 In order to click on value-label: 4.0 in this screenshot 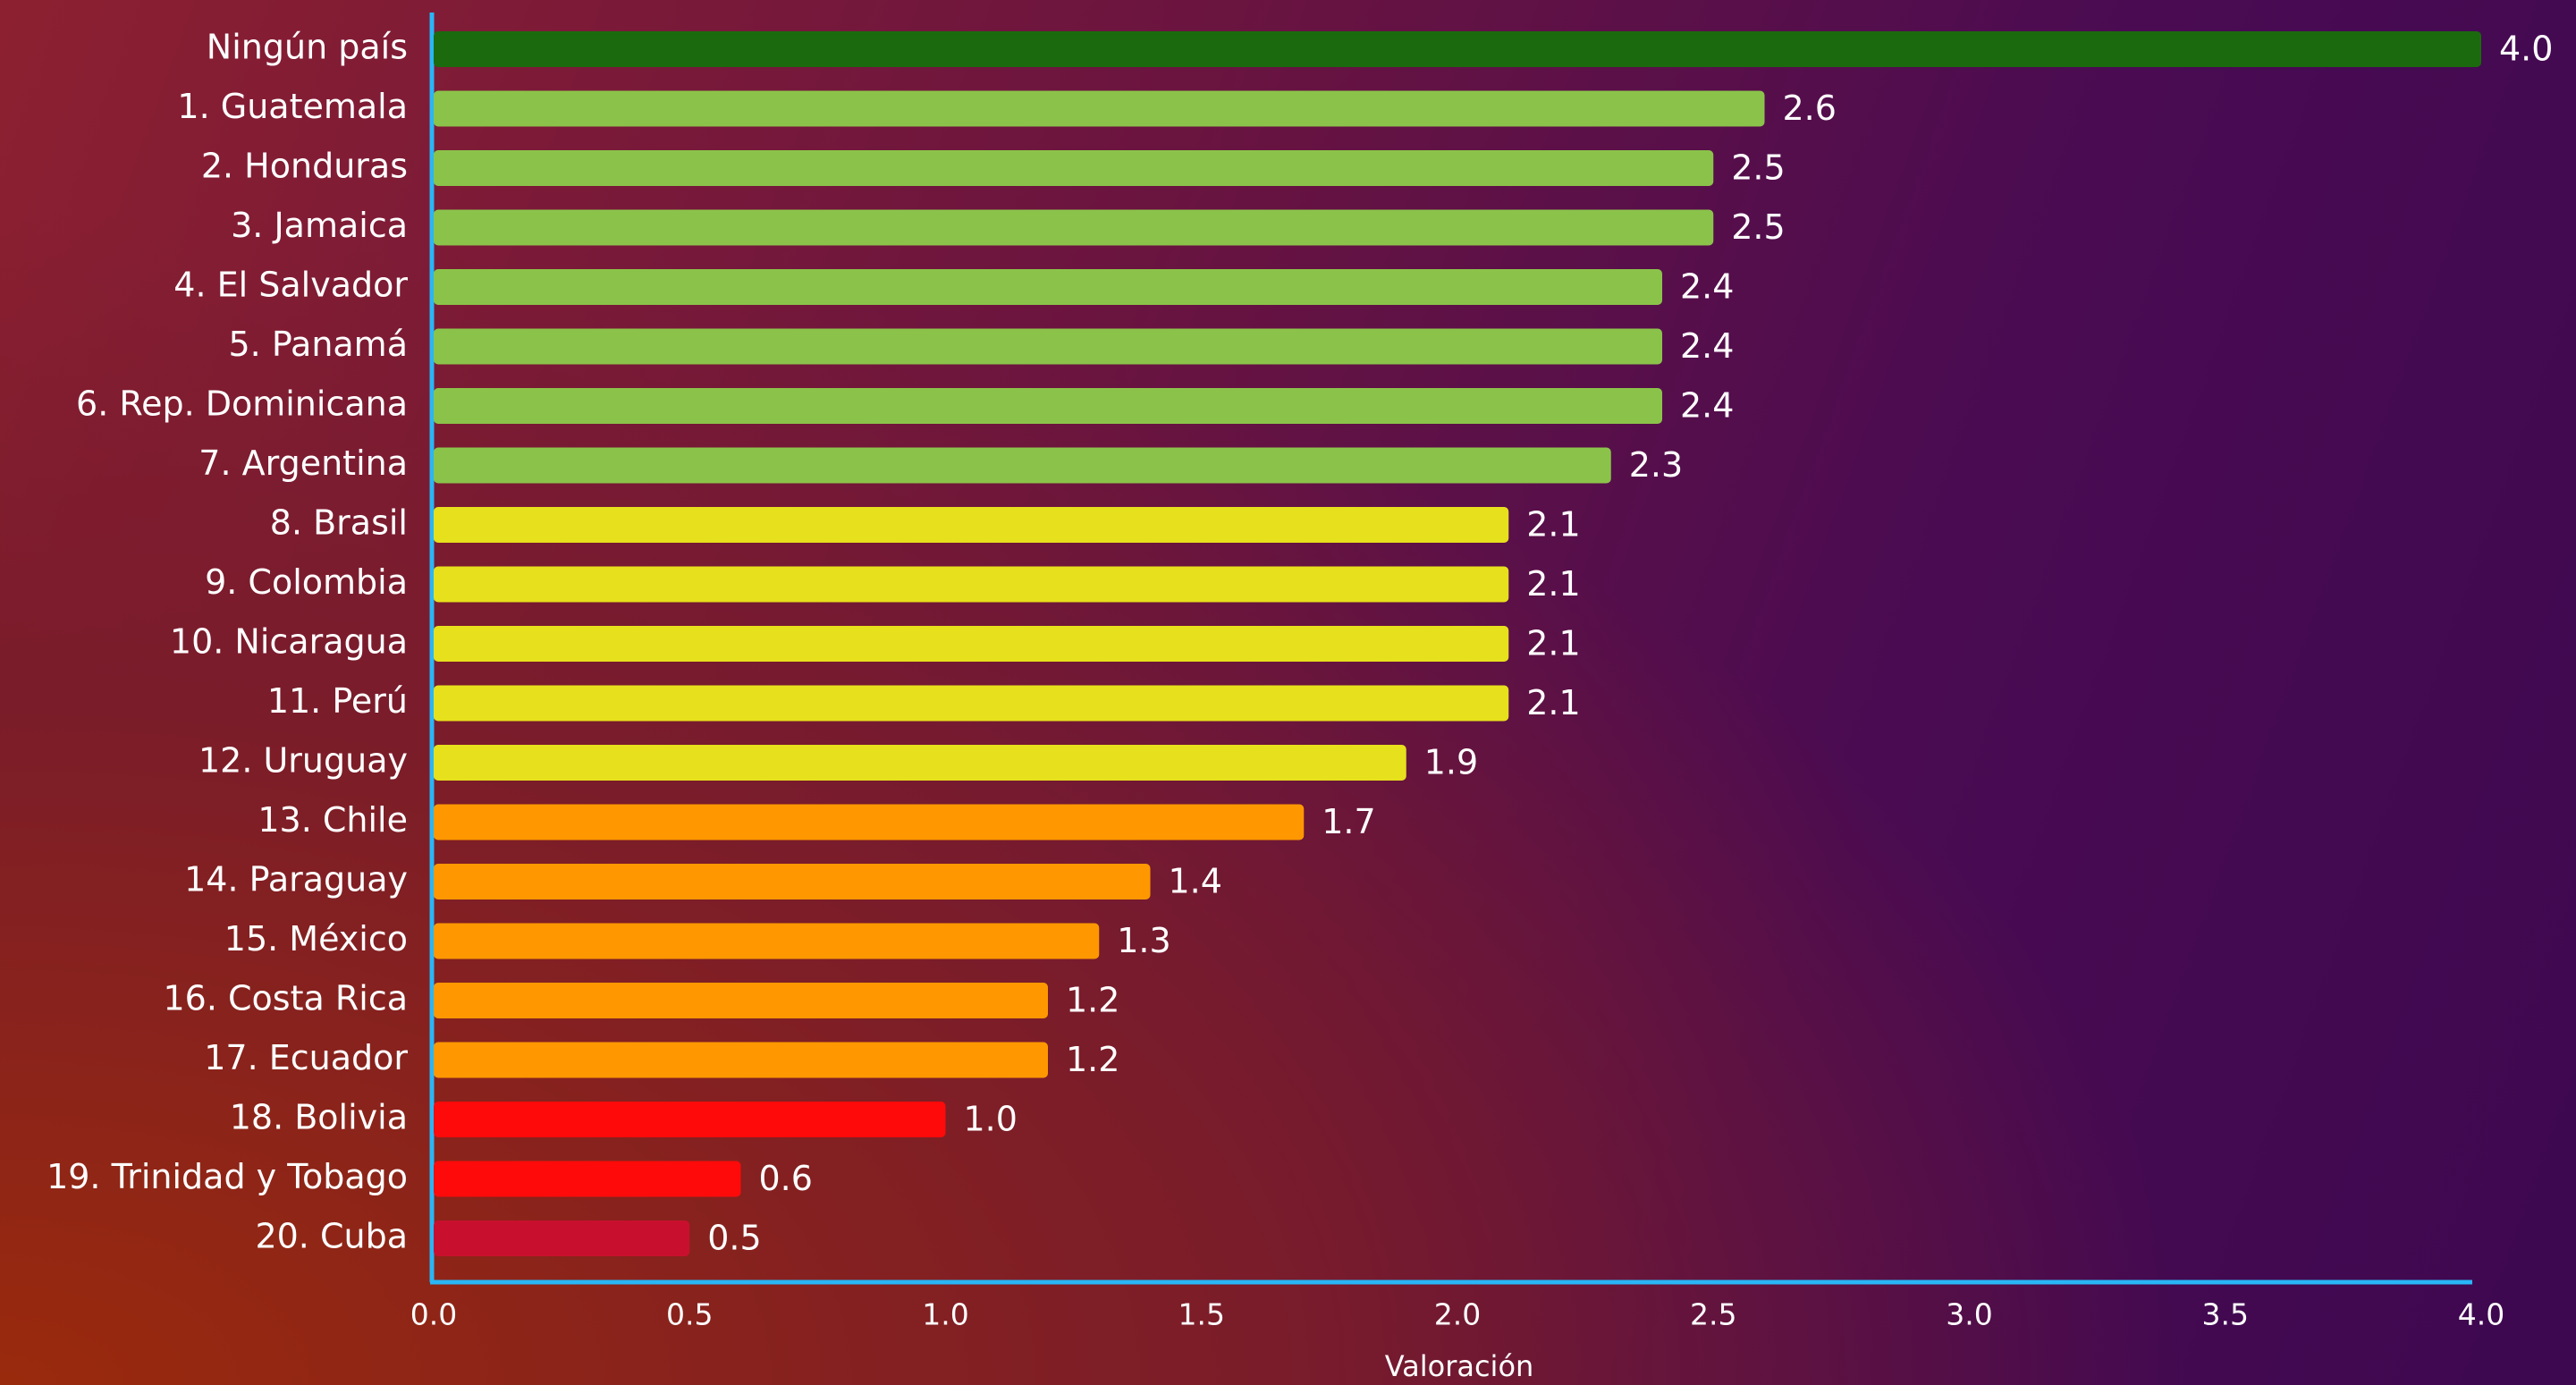, I will do `click(2526, 49)`.